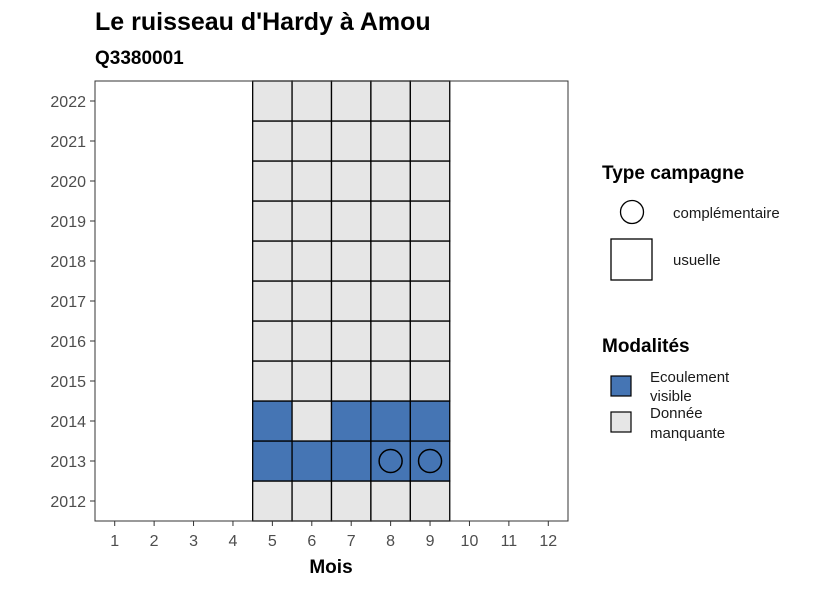 This screenshot has height=590, width=826. Describe the element at coordinates (154, 541) in the screenshot. I see `x-tick-label-2: 2` at that location.